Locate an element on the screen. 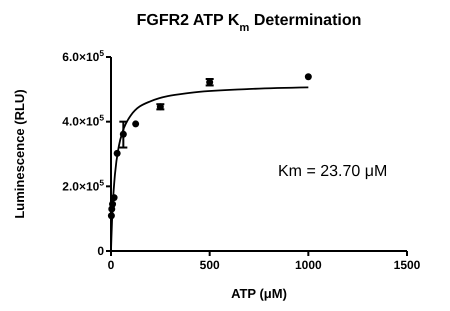 The width and height of the screenshot is (450, 311). y-tick-label: 4.0×10$^{5}$ is located at coordinates (83, 120).